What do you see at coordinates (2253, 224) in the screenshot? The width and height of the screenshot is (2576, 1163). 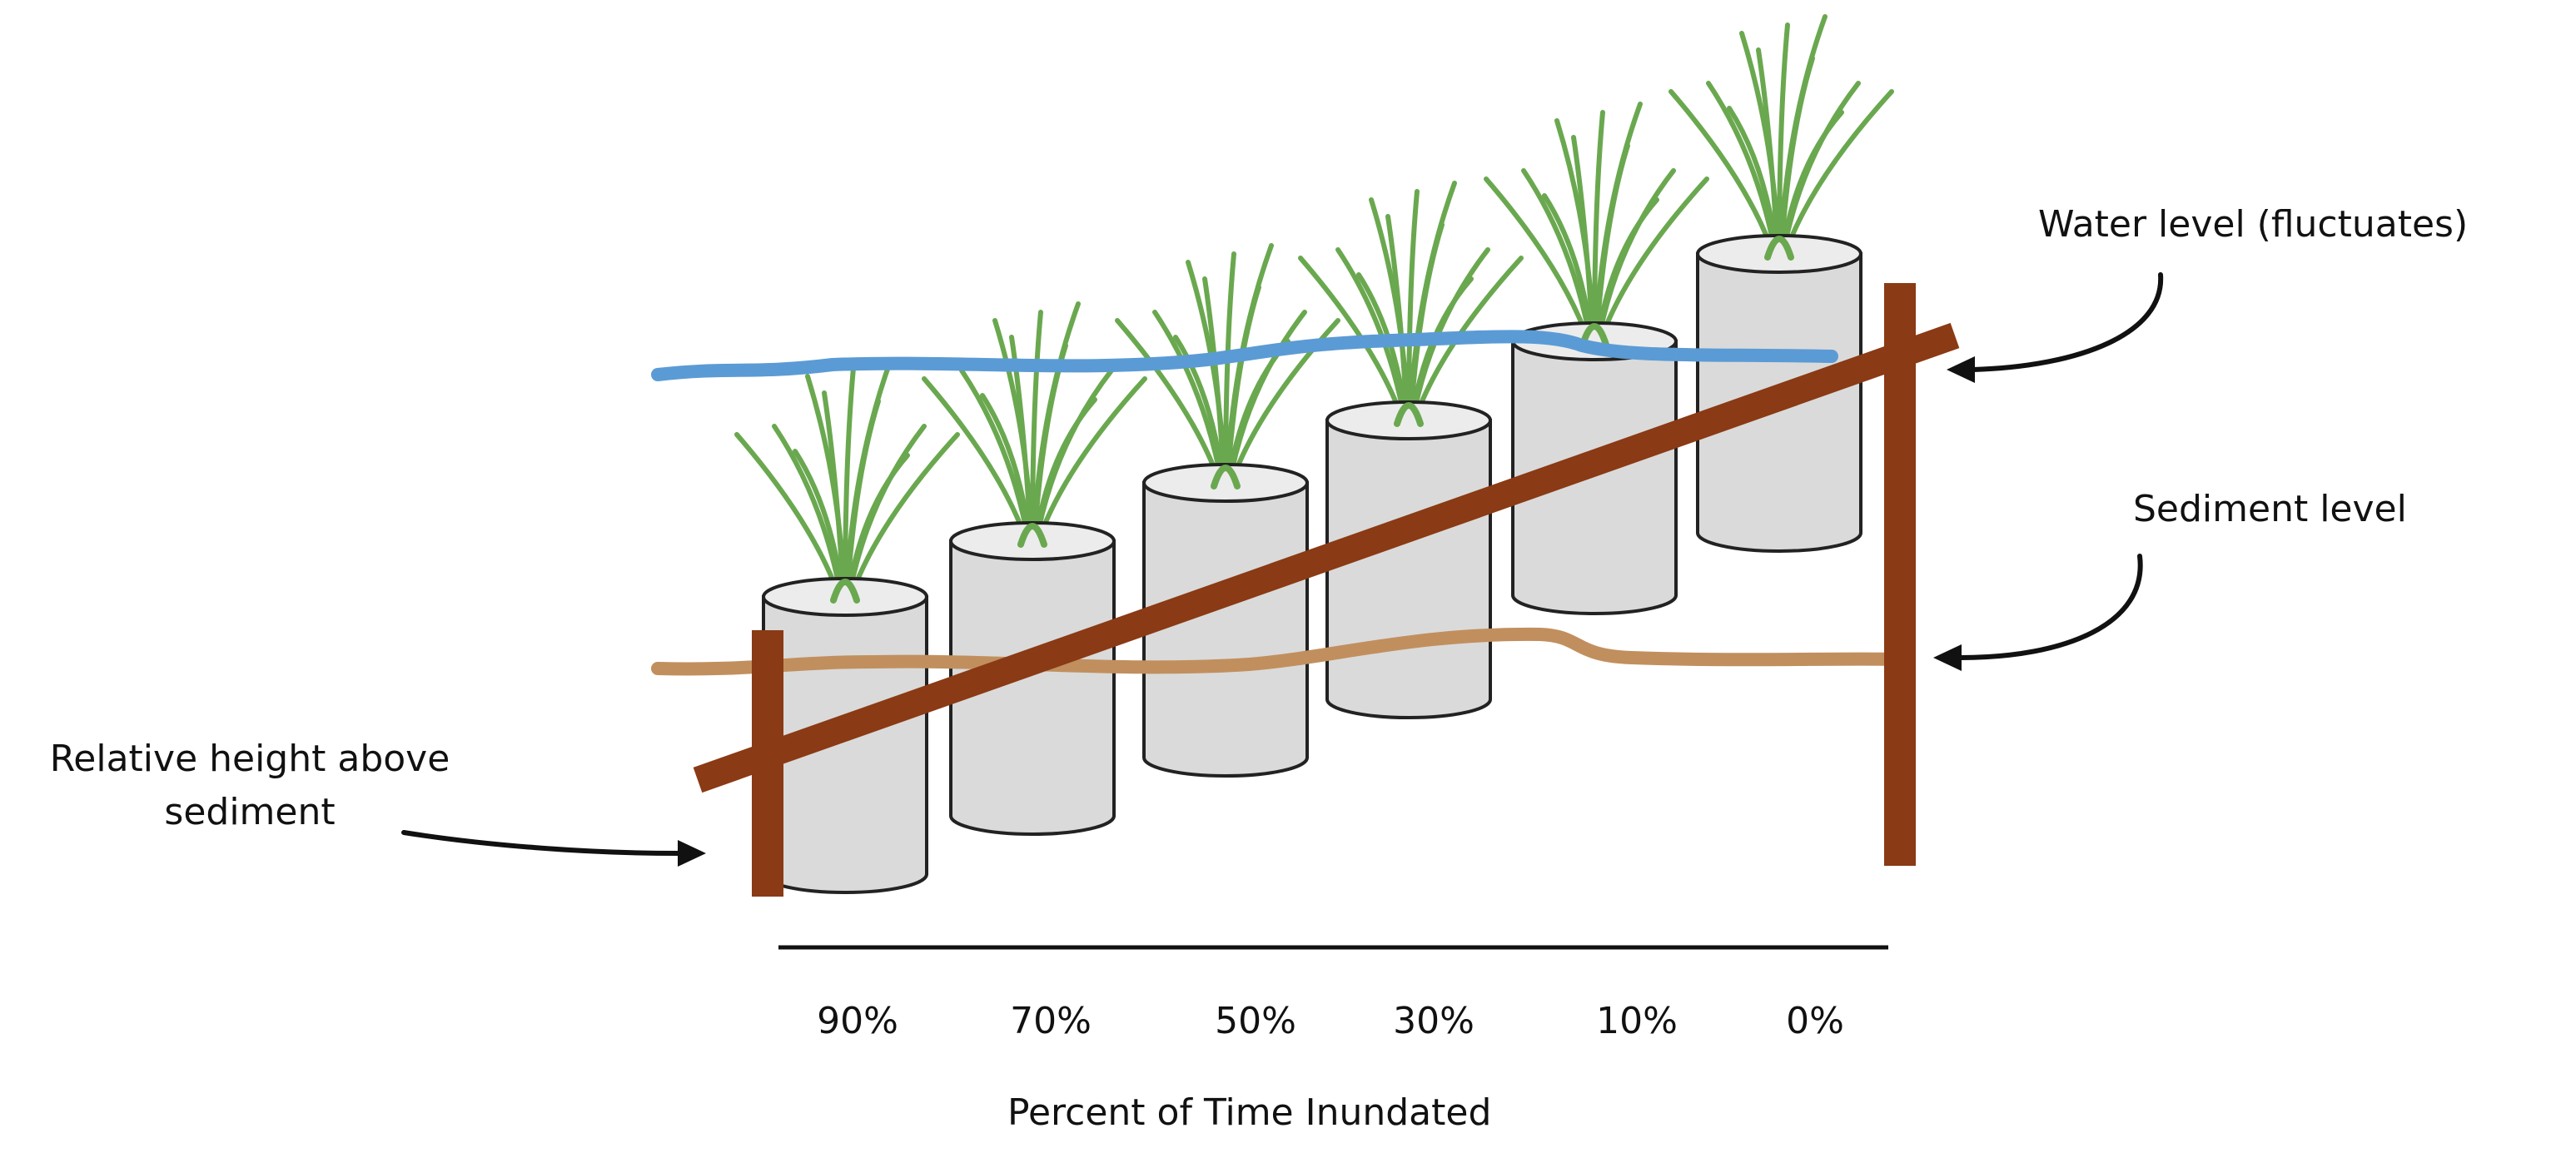 I see `water-level-label: Water level (fluctuates)` at bounding box center [2253, 224].